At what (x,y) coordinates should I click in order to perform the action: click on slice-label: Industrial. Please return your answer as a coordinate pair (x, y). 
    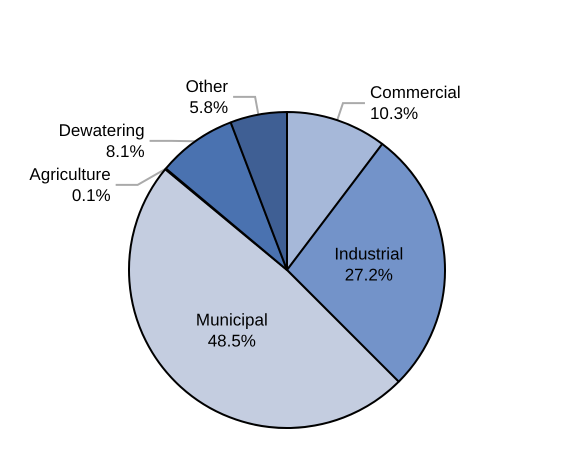
    Looking at the image, I should click on (369, 254).